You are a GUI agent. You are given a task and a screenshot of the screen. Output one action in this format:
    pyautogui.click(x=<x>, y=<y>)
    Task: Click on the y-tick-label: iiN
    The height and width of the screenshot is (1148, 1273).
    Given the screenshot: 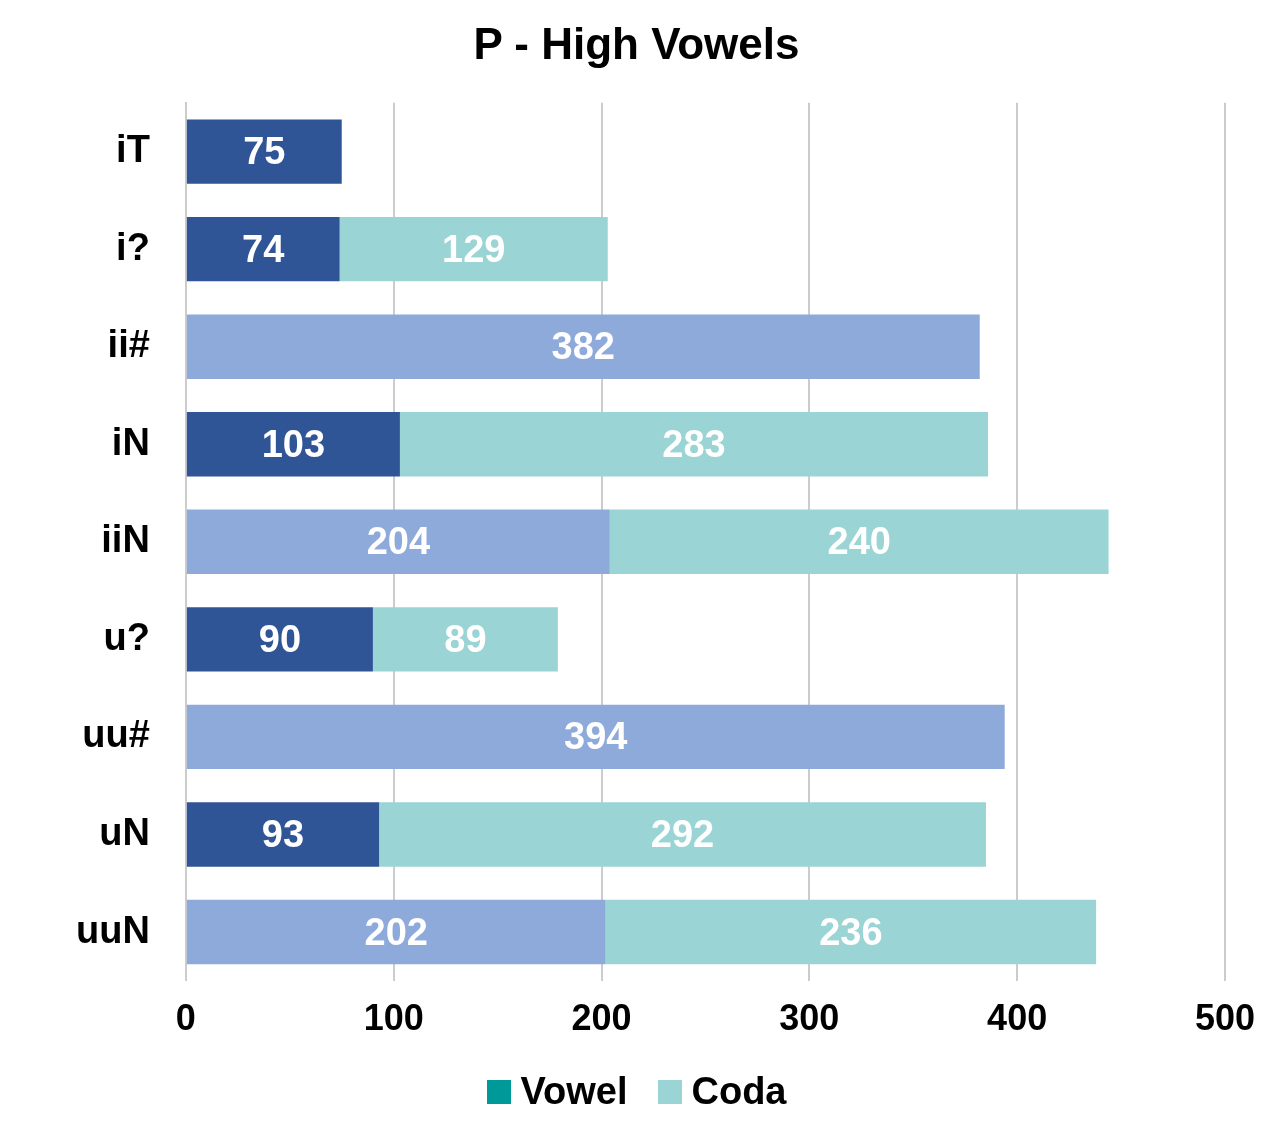 What is the action you would take?
    pyautogui.click(x=125, y=539)
    